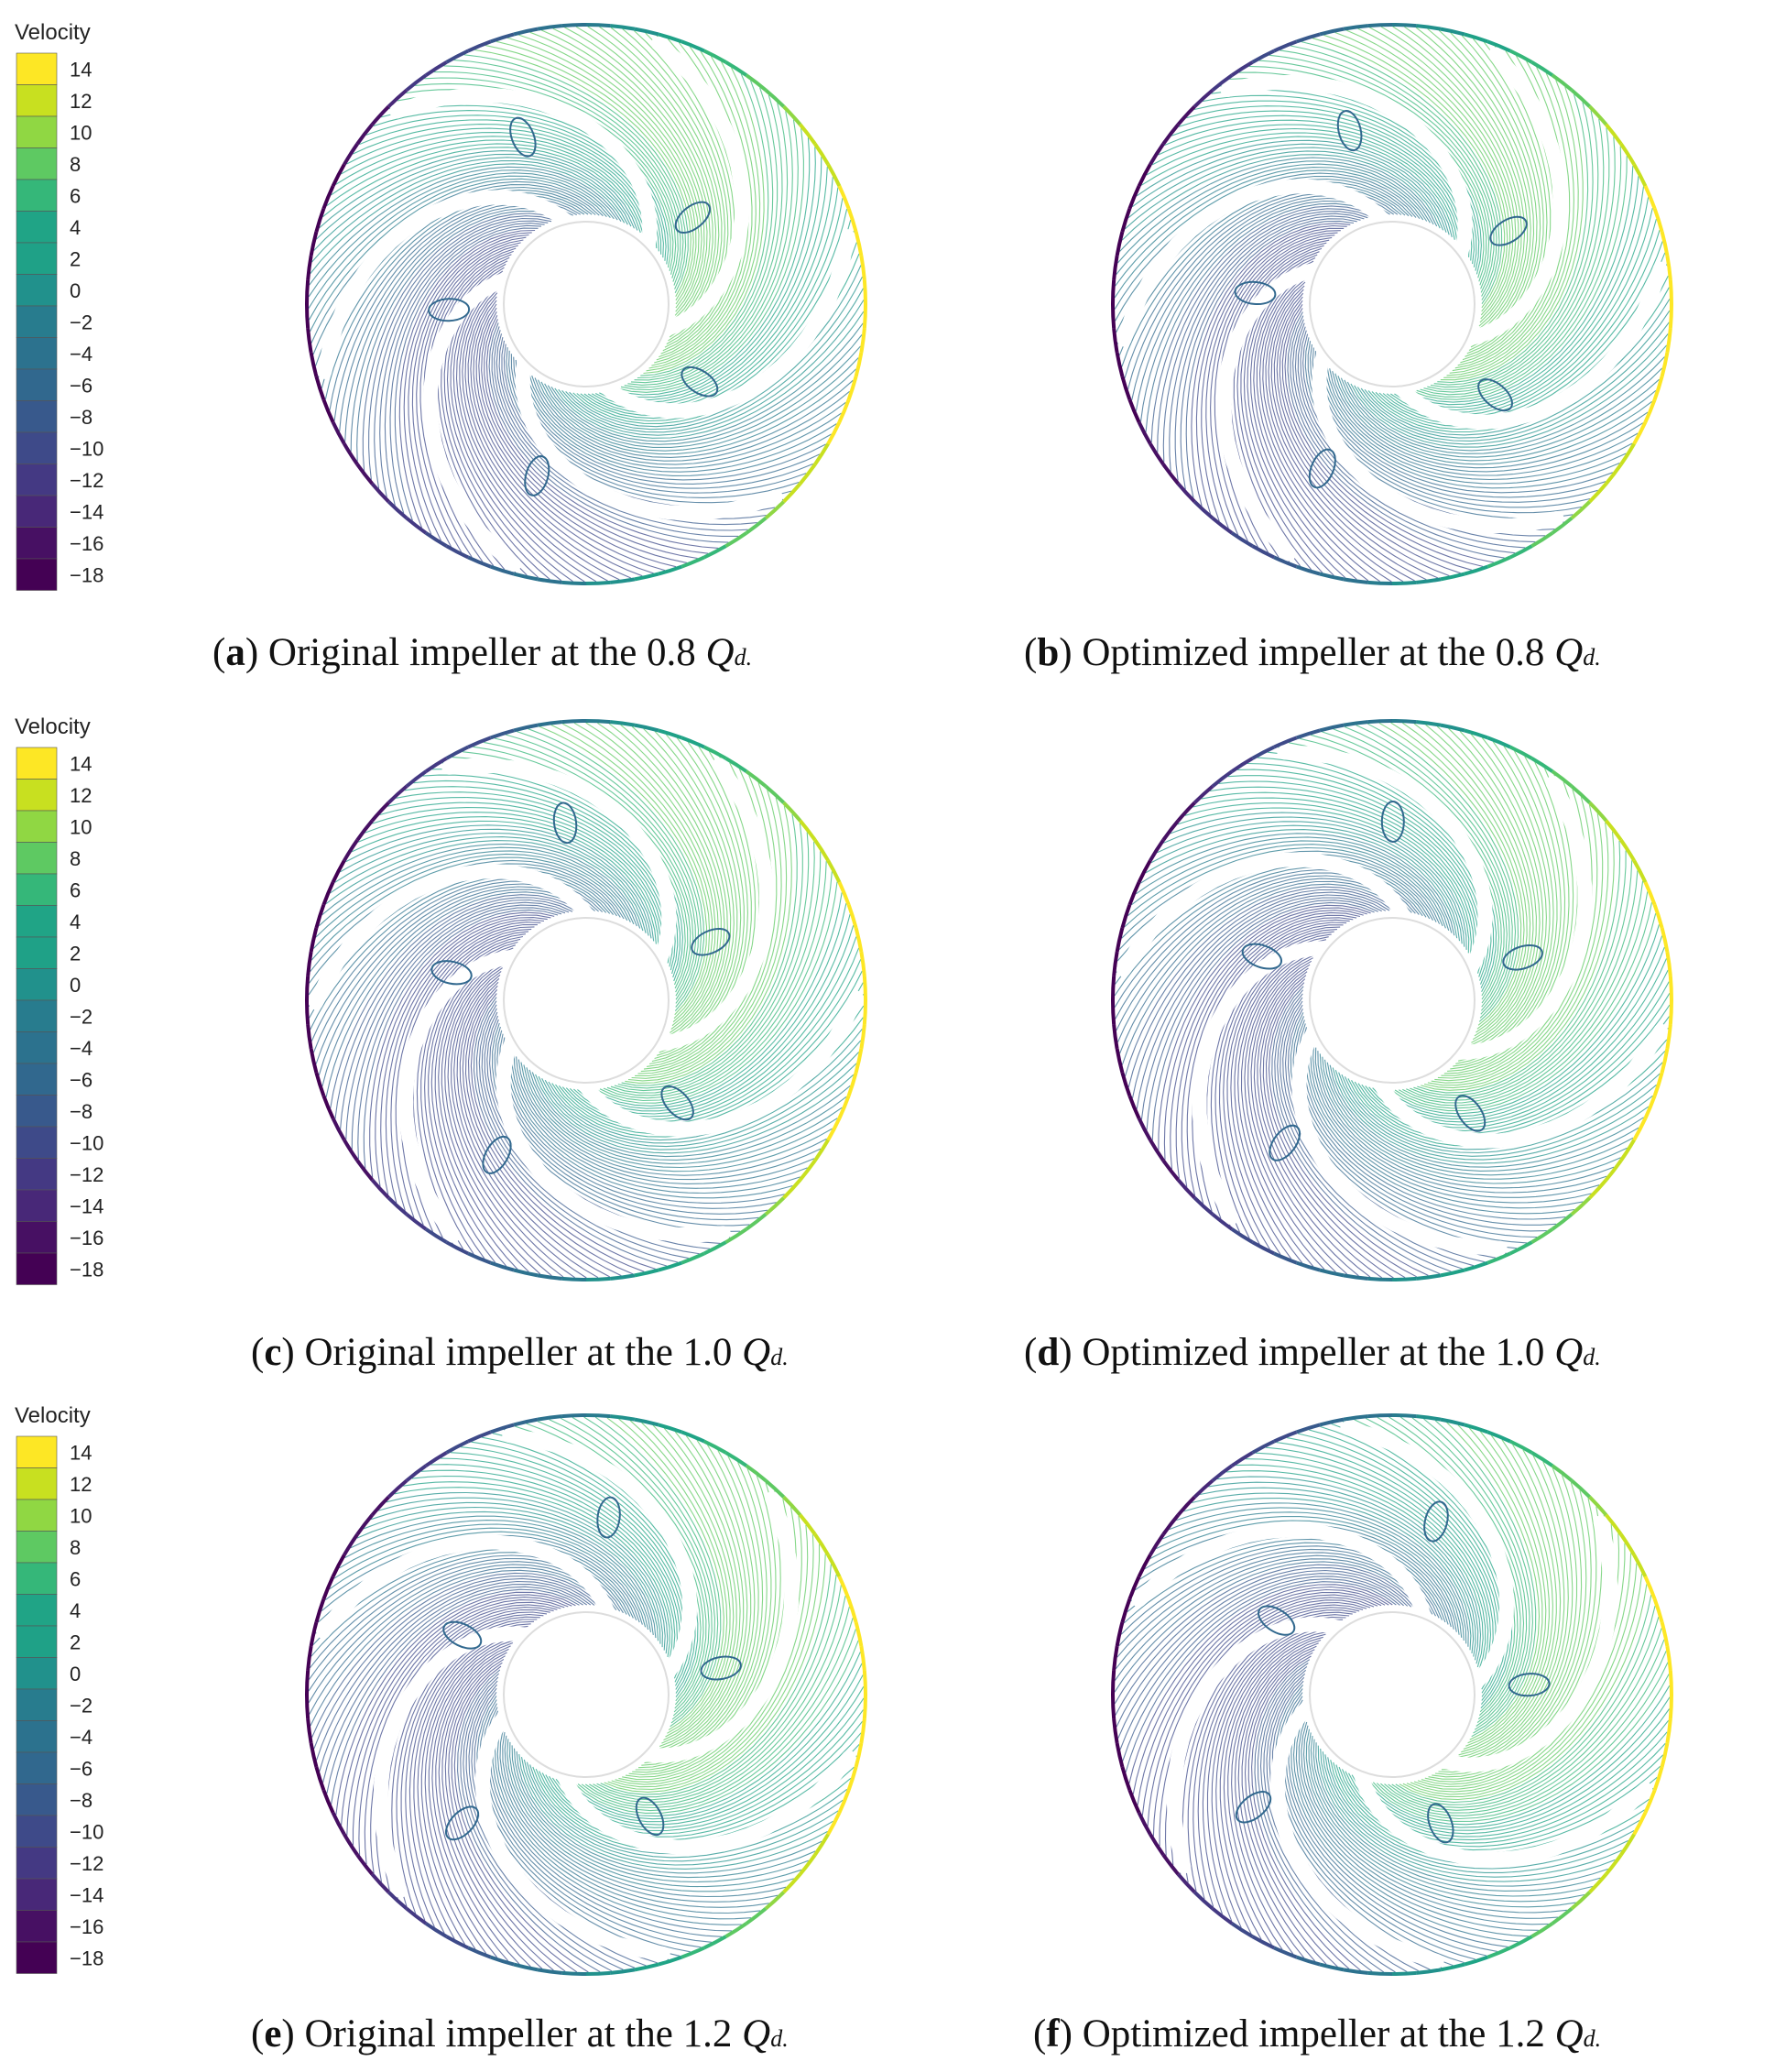  What do you see at coordinates (53, 1416) in the screenshot?
I see `colorbar-title: Velocity` at bounding box center [53, 1416].